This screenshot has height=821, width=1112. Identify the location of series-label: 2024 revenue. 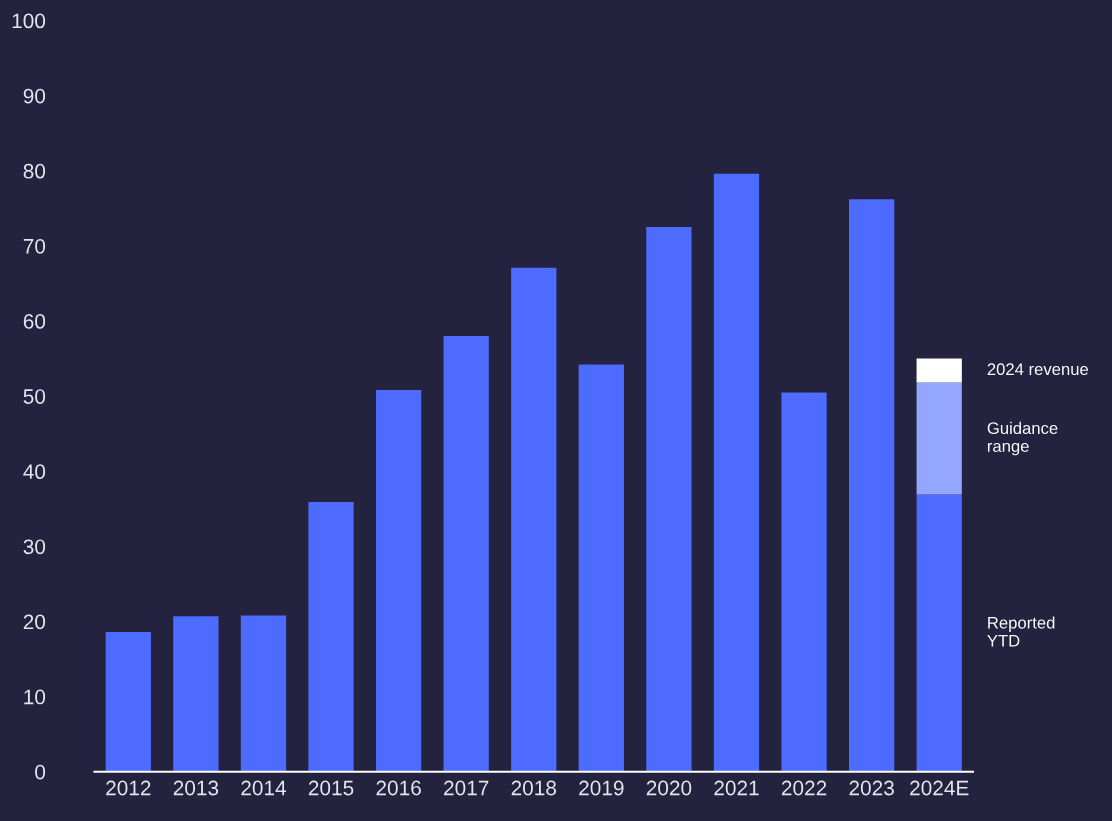
(1038, 369).